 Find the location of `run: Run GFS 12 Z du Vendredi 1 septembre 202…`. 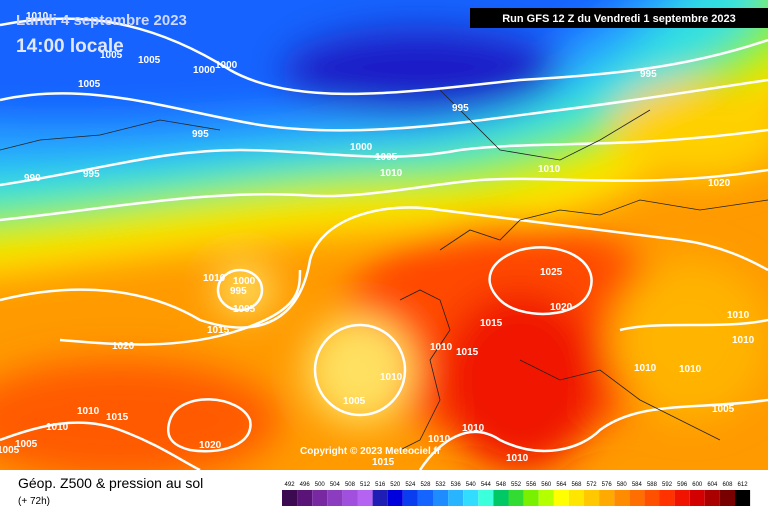

run: Run GFS 12 Z du Vendredi 1 septembre 202… is located at coordinates (619, 19).